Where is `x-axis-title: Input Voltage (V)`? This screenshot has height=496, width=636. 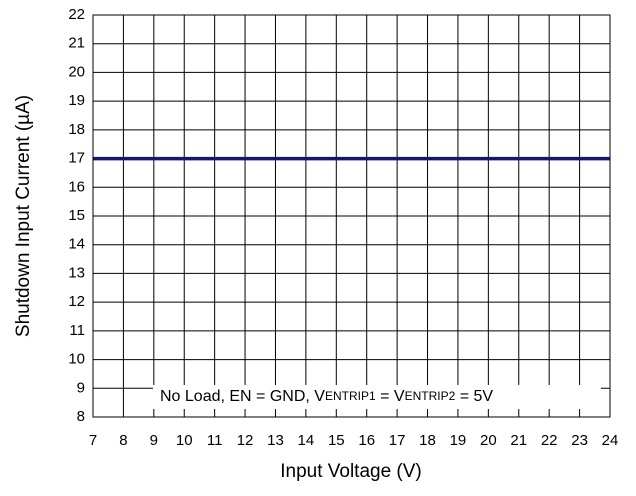 x-axis-title: Input Voltage (V) is located at coordinates (351, 471).